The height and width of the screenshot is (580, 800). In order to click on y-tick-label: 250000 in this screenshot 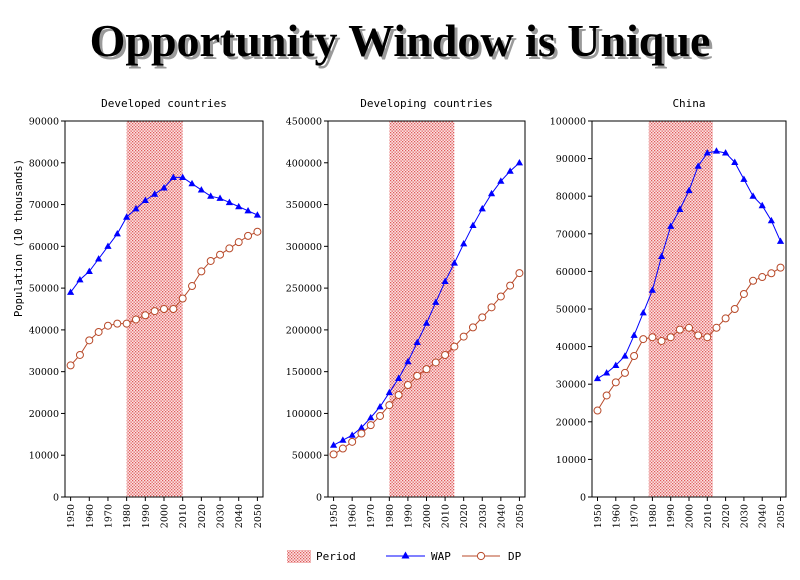, I will do `click(304, 289)`.